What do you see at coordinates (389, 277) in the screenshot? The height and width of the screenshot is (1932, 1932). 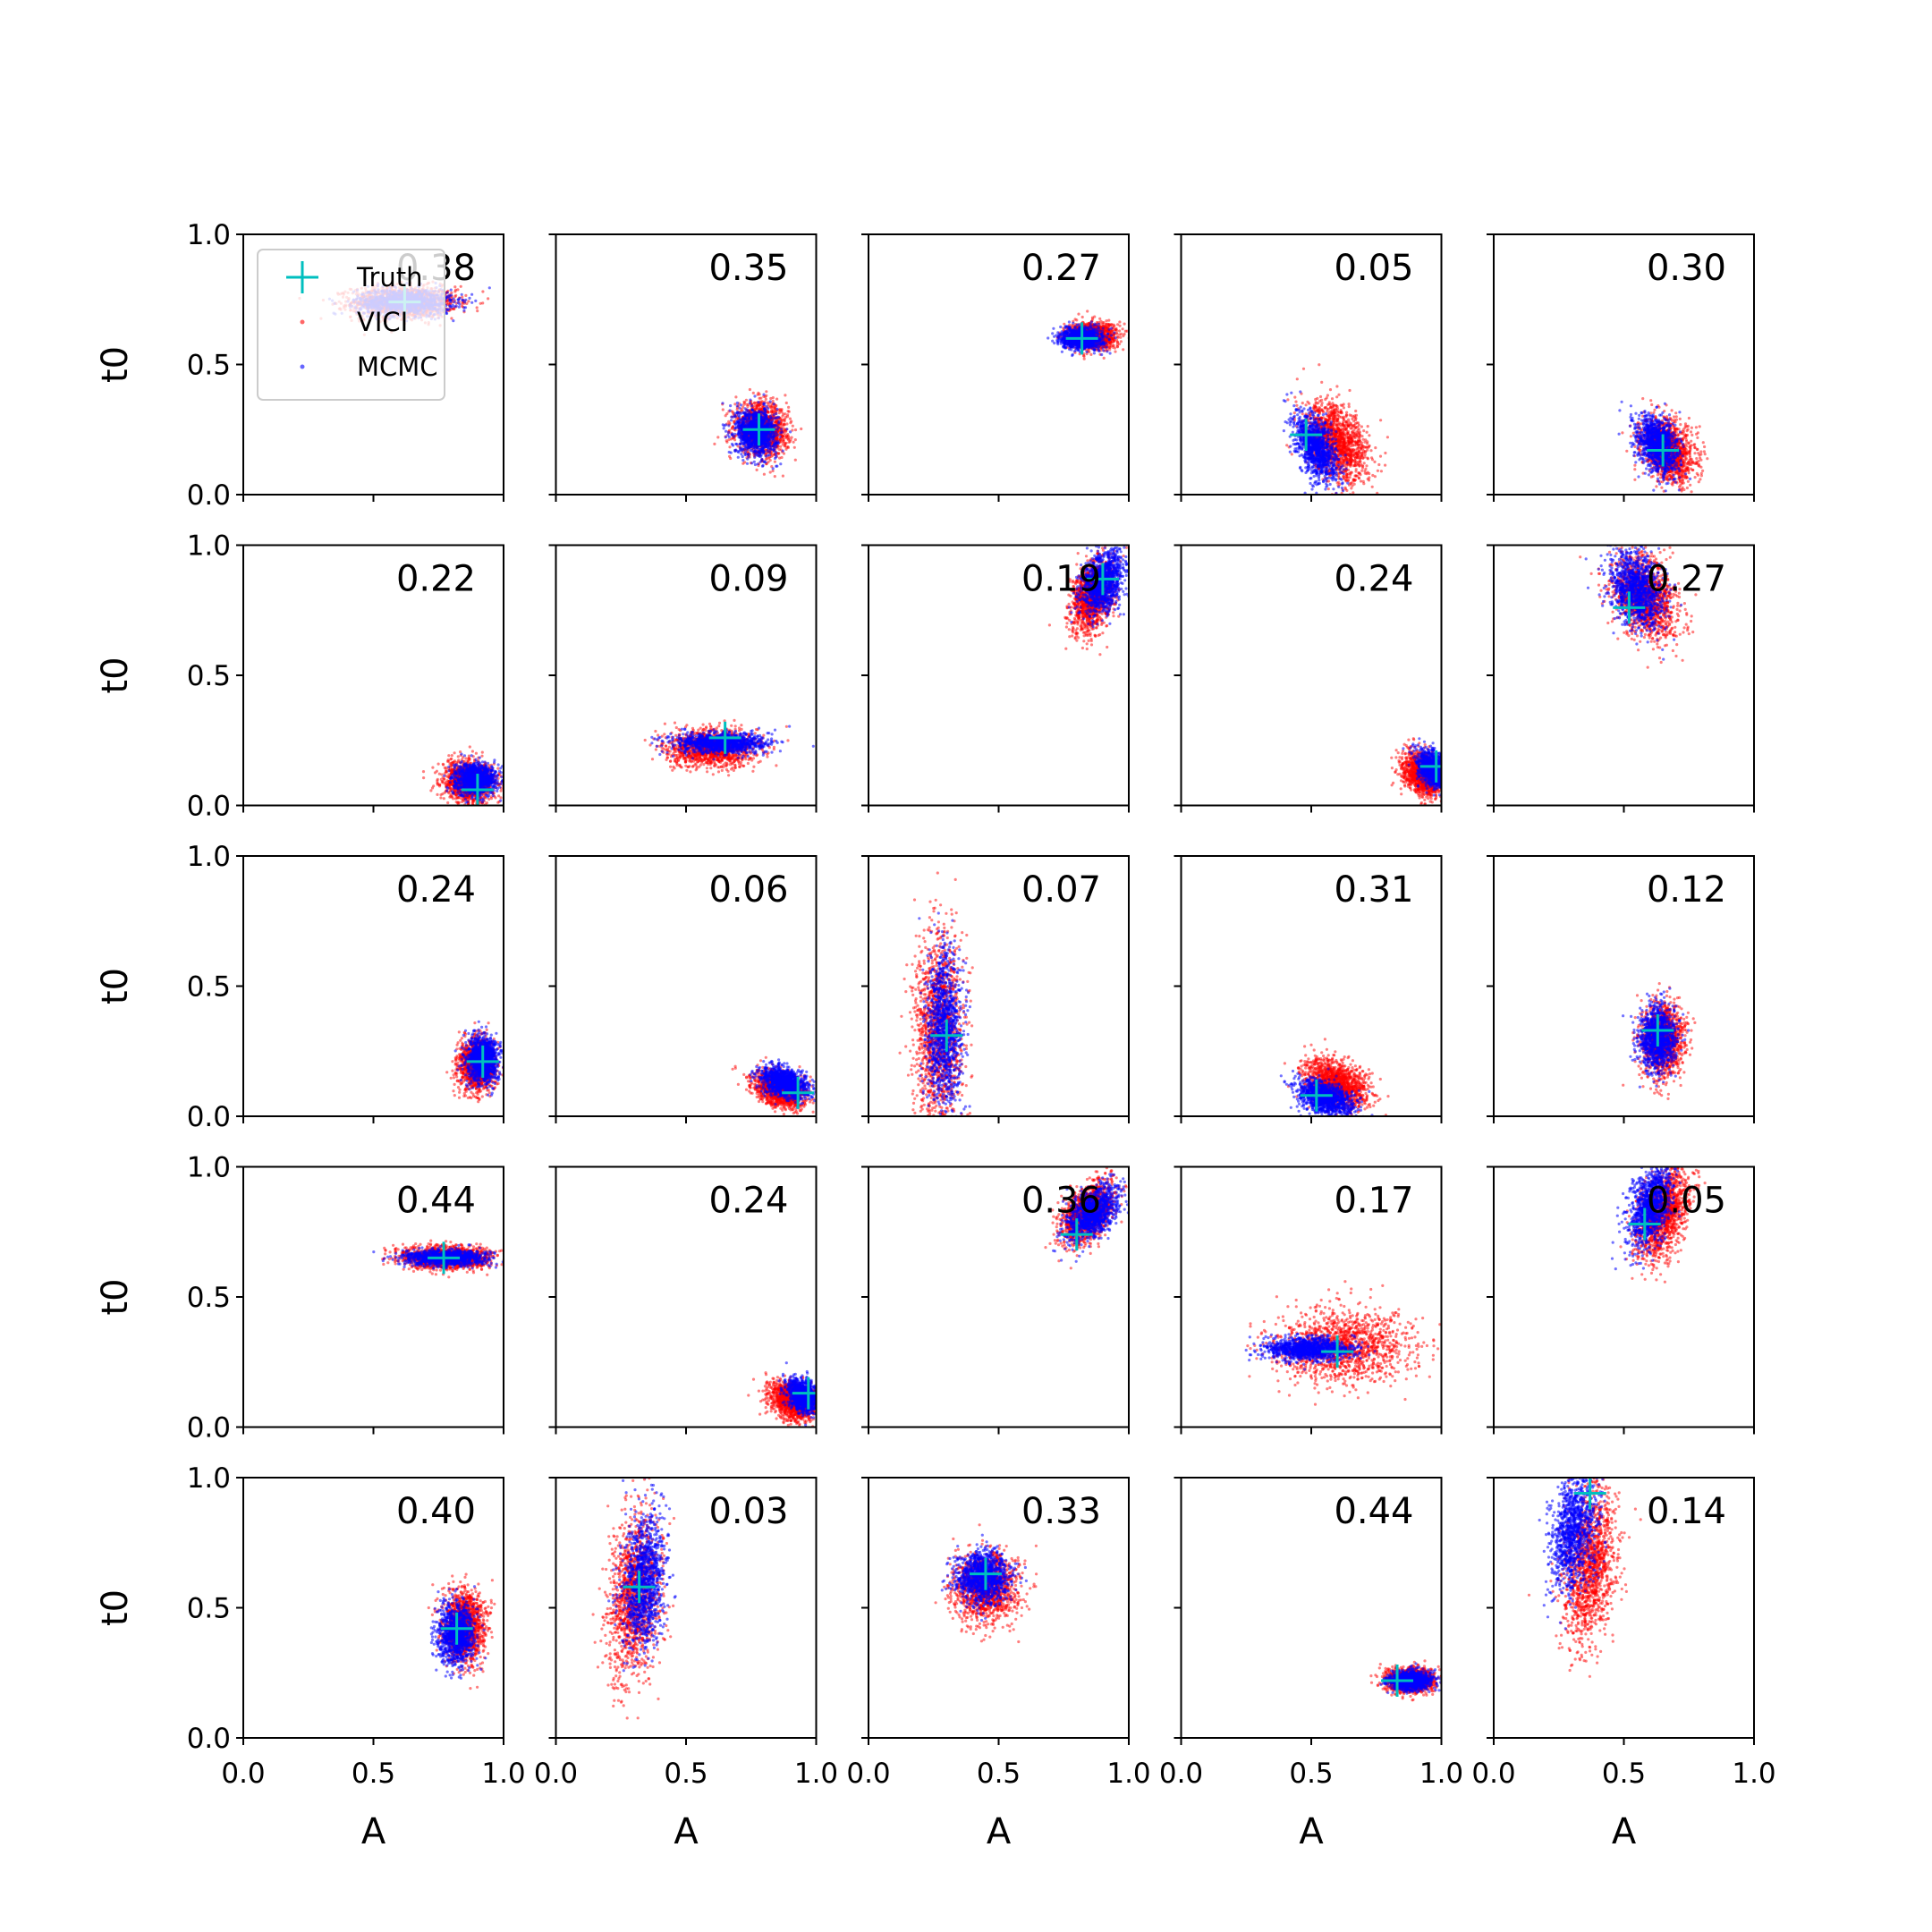 I see `legend-label-truth: Truth` at bounding box center [389, 277].